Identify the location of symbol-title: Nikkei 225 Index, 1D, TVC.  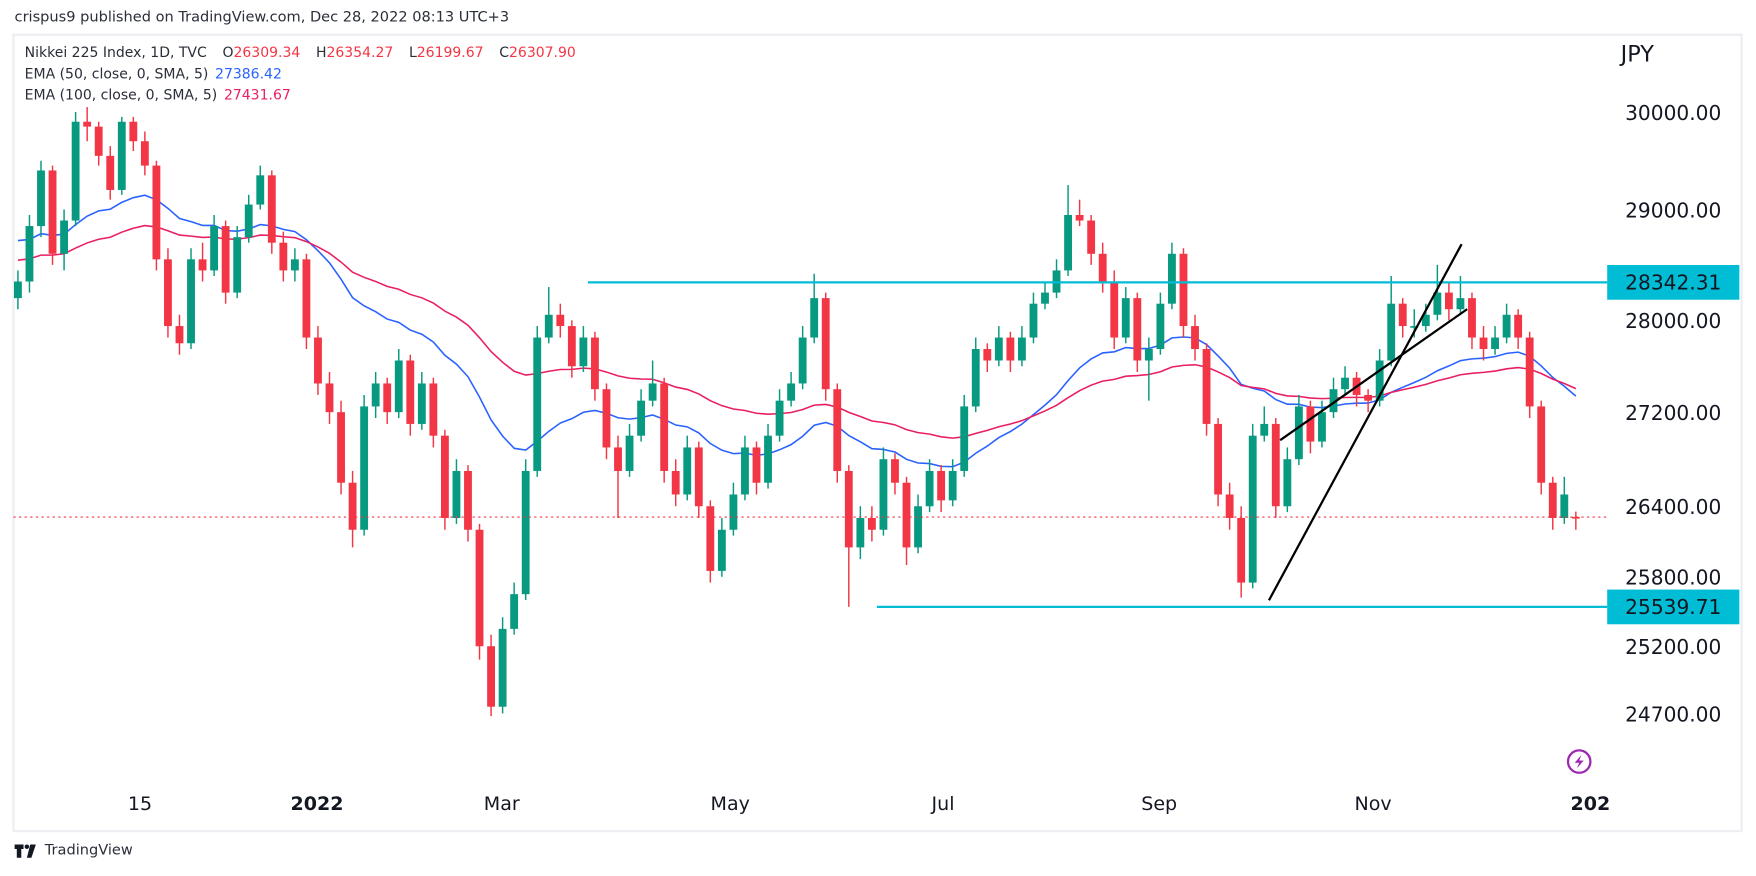
(115, 52).